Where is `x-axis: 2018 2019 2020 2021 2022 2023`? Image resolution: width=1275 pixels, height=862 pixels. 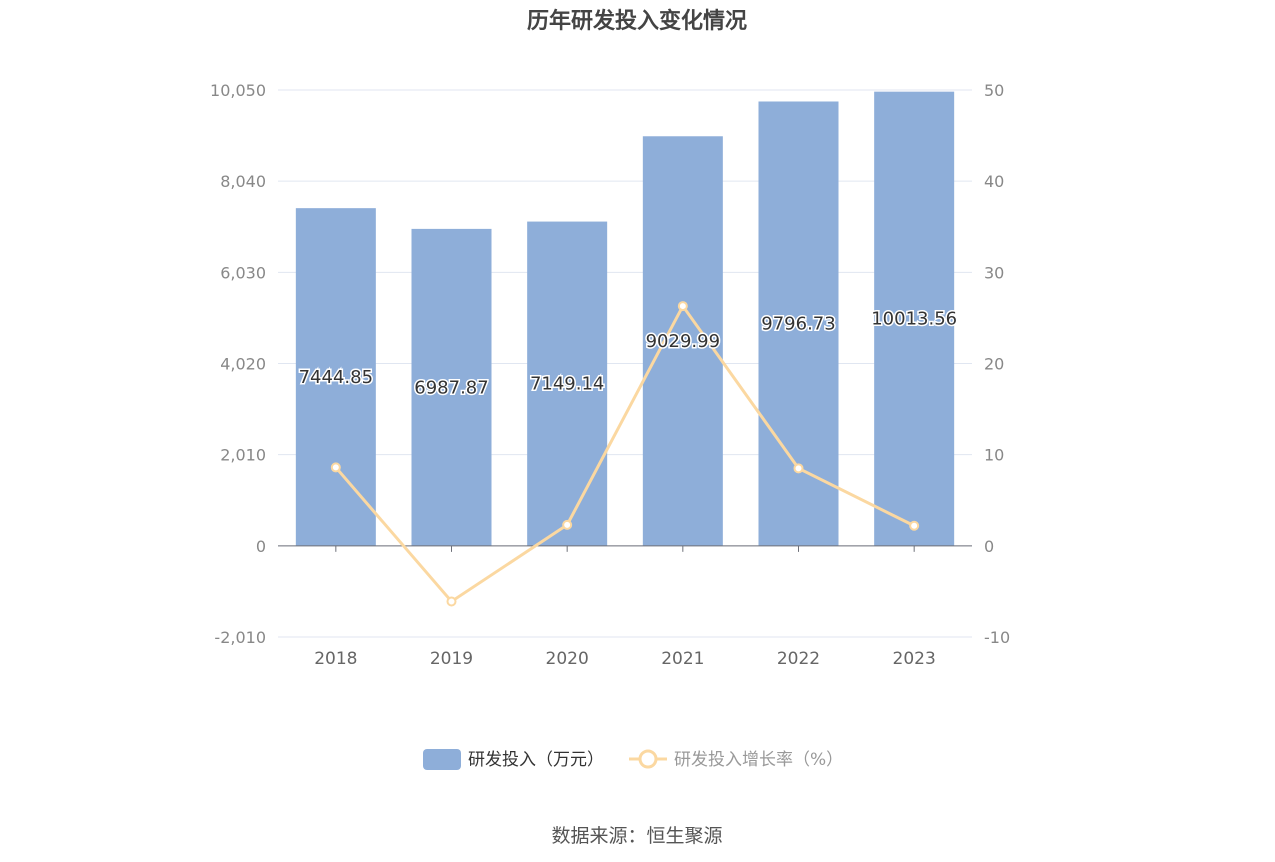
x-axis: 2018 2019 2020 2021 2022 2023 is located at coordinates (625, 607).